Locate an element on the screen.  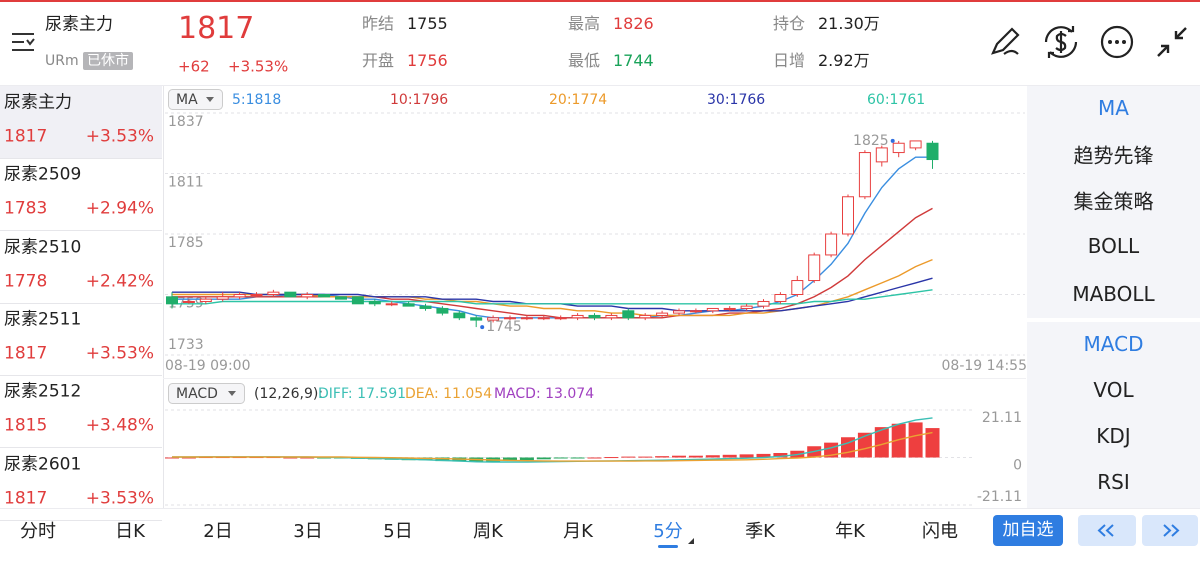
watch-price: 1778 is located at coordinates (26, 281).